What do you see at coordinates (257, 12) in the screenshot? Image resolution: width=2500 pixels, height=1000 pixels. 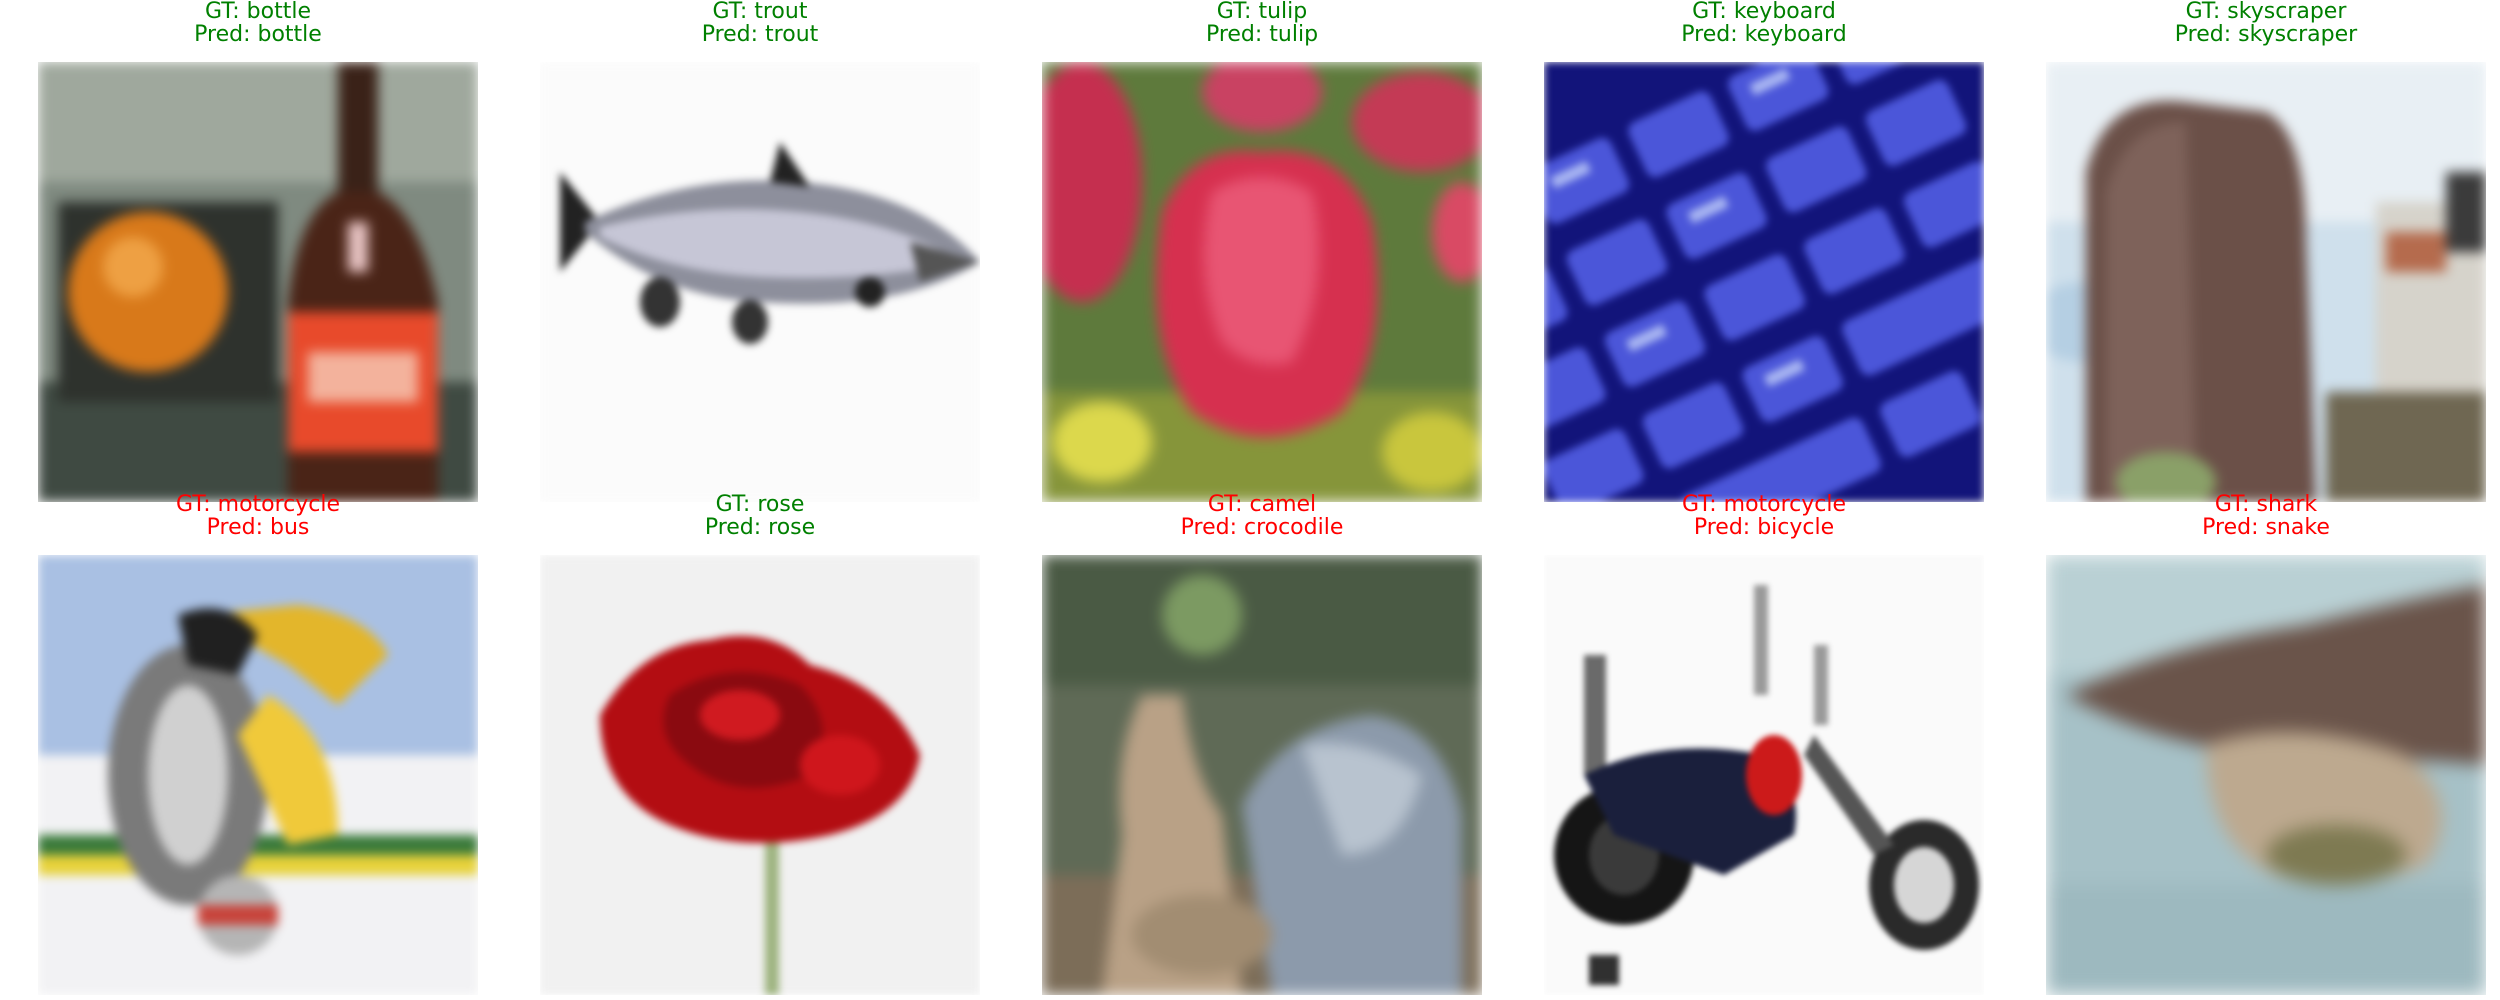 I see `ground-truth-label: GT: bottle` at bounding box center [257, 12].